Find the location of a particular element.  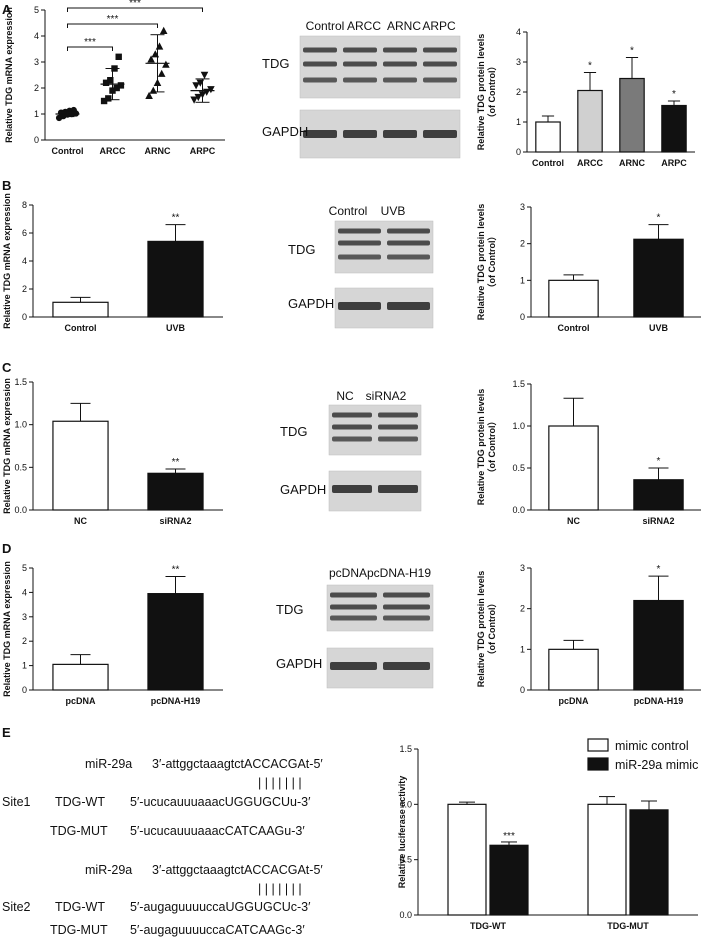

western-blot-a: Control ARCC ARNC ARPC TDG GAPDH is located at coordinates (361, 89).